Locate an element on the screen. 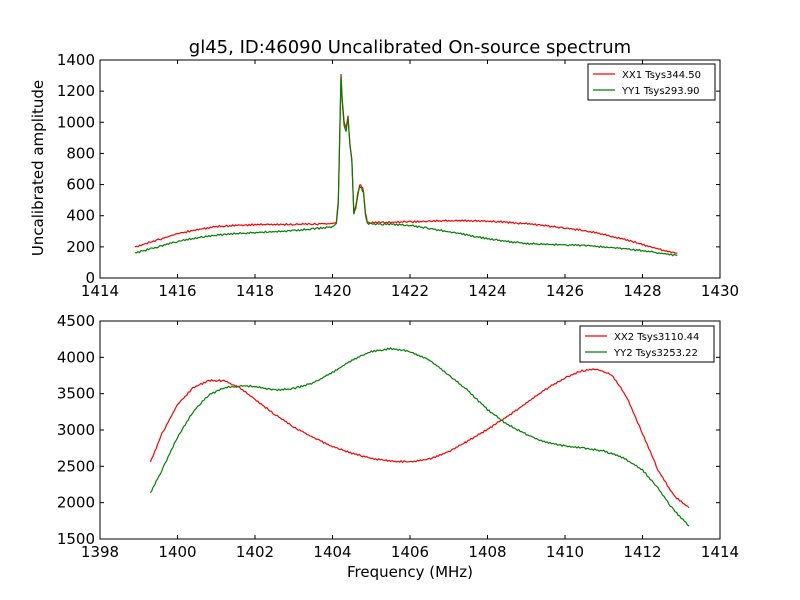  y-tick-label: 4000 is located at coordinates (76, 357).